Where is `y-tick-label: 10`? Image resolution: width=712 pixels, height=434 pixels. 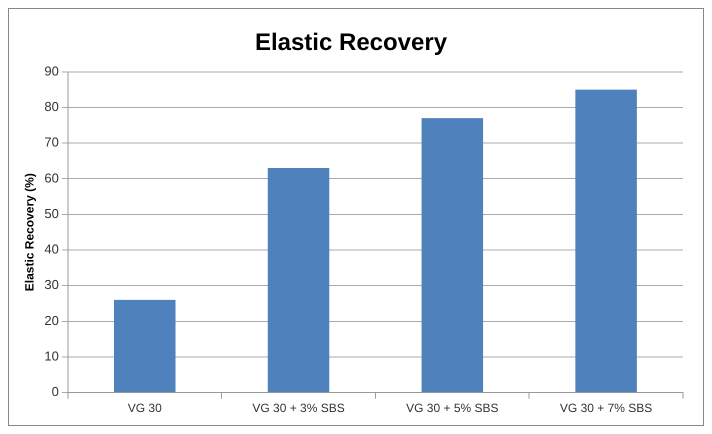 y-tick-label: 10 is located at coordinates (51, 356).